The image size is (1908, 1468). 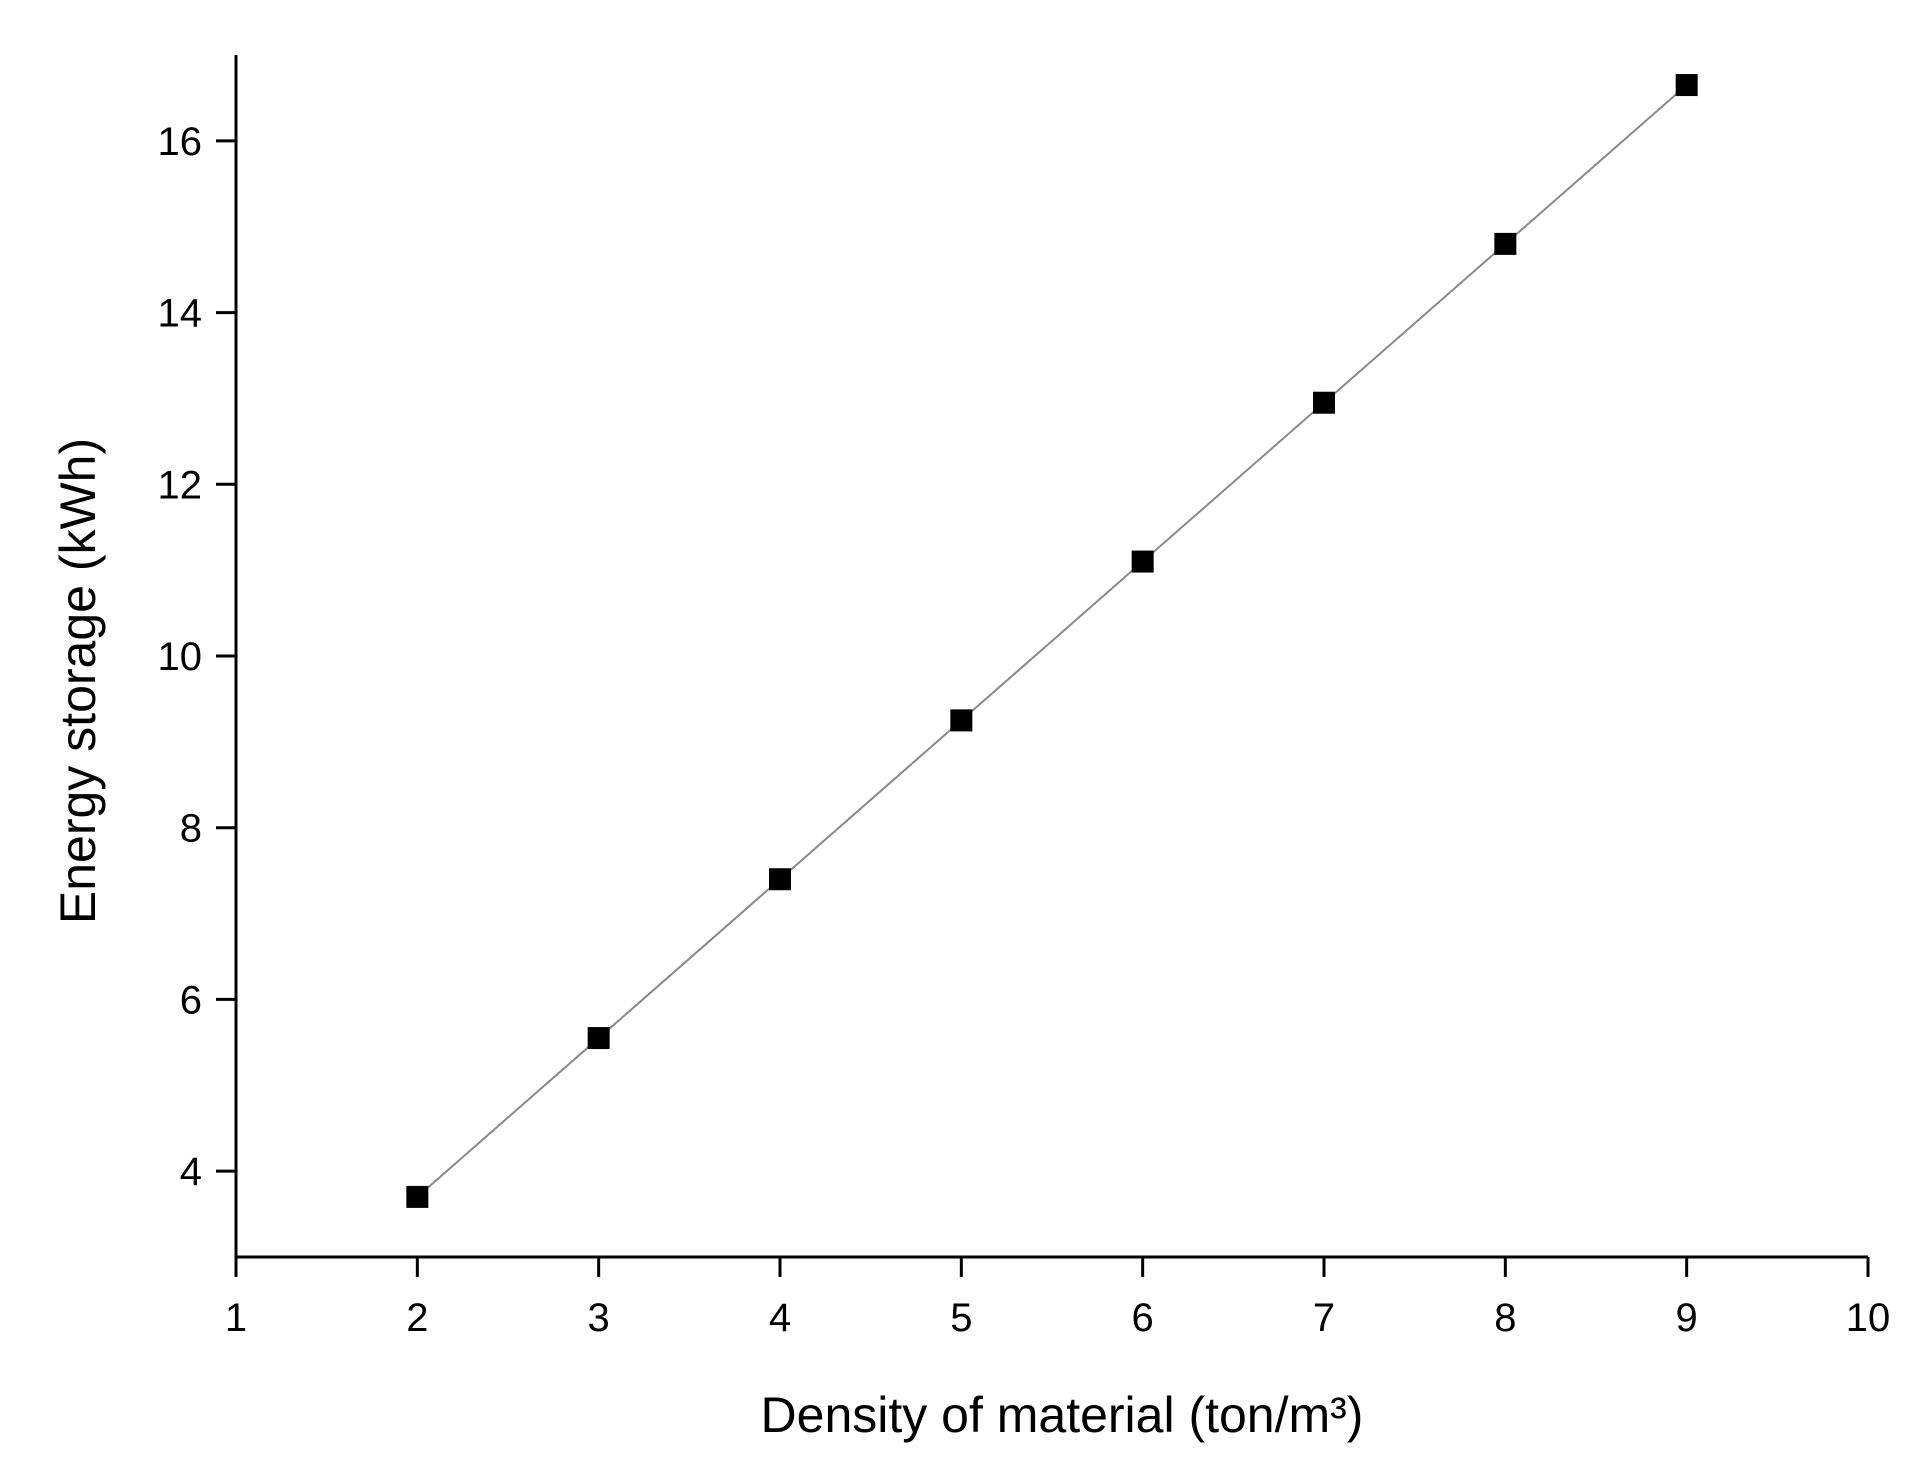 I want to click on x-tick-label: 7, so click(x=1324, y=1318).